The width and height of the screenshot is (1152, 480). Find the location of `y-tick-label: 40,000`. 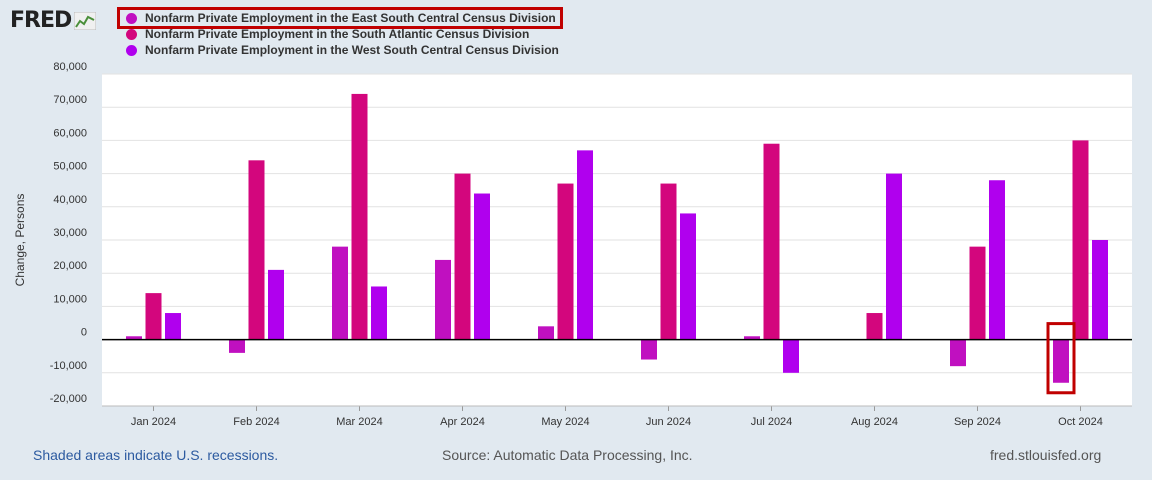

y-tick-label: 40,000 is located at coordinates (70, 200).